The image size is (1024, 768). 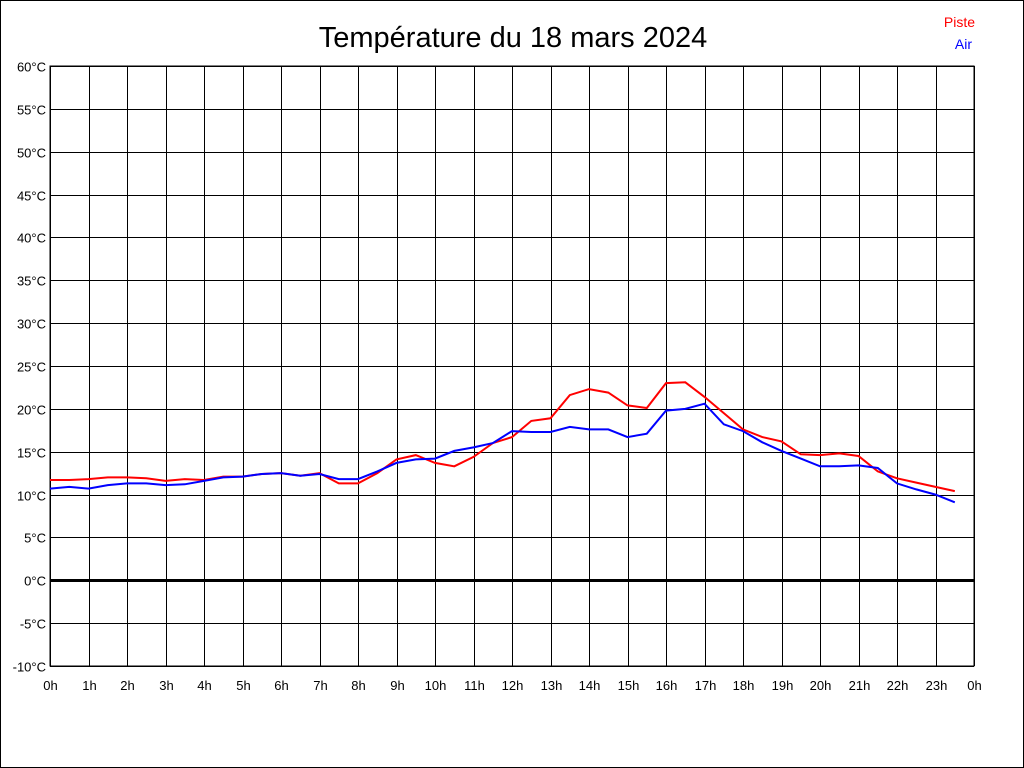 I want to click on x-tick-label: 14h, so click(x=590, y=685).